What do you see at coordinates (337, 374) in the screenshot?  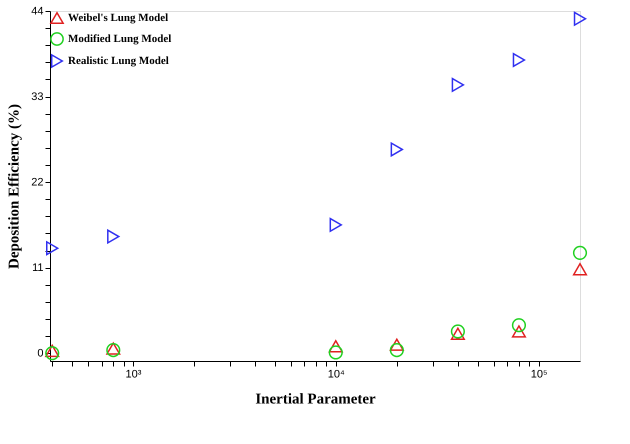 I see `x-tick-label: 10⁴` at bounding box center [337, 374].